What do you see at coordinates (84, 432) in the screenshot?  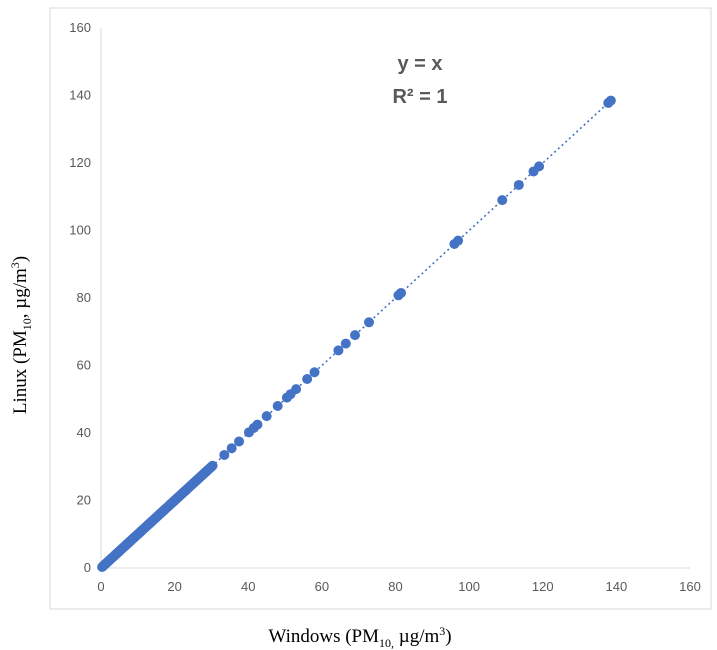 I see `y-tick-label: 40` at bounding box center [84, 432].